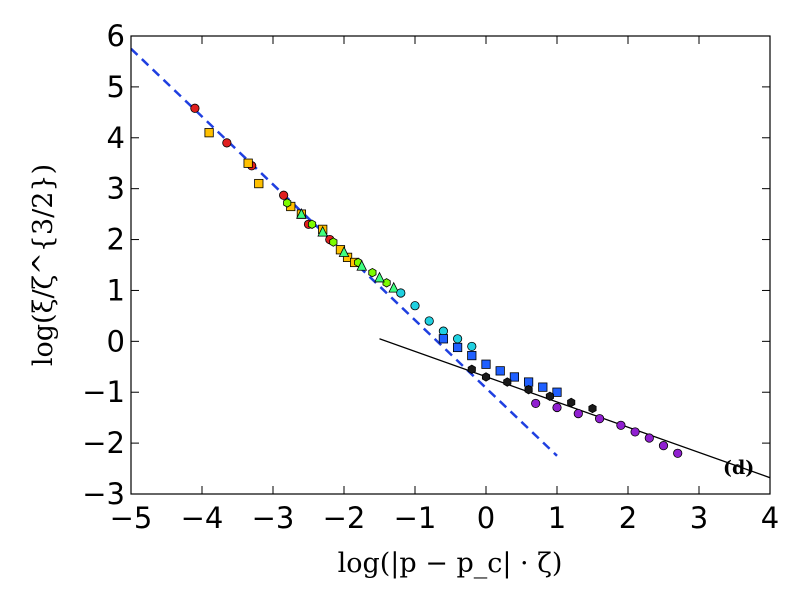  What do you see at coordinates (699, 518) in the screenshot?
I see `x-tick-label: 3` at bounding box center [699, 518].